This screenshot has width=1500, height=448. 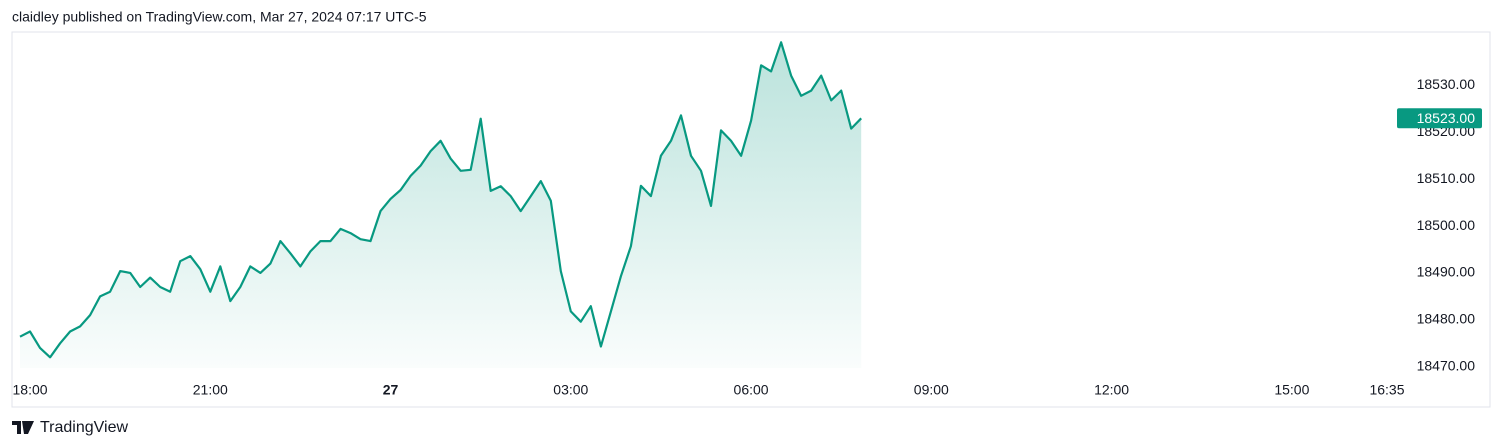 I want to click on x-tick-label: 12:00, so click(x=1111, y=390).